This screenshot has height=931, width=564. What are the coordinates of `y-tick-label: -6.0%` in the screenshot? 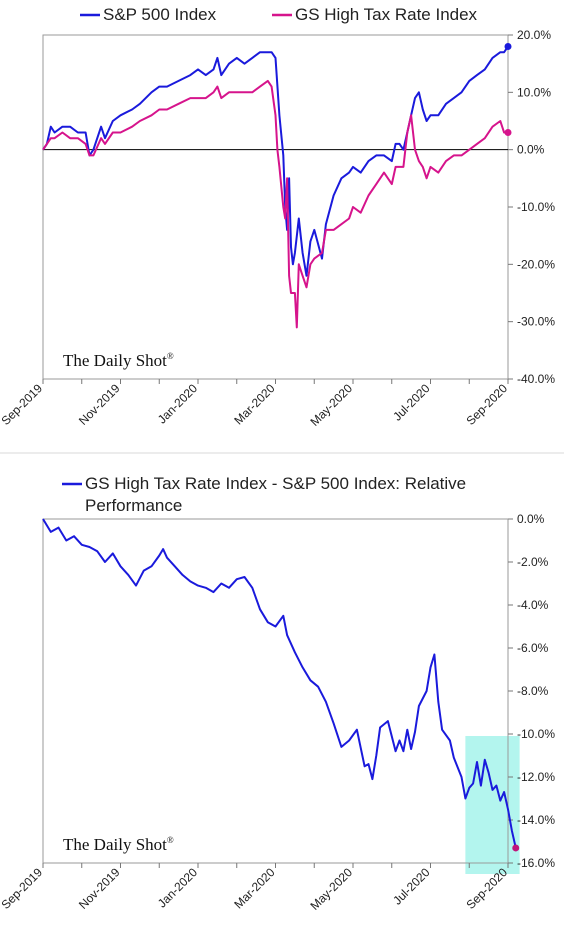 It's located at (533, 648).